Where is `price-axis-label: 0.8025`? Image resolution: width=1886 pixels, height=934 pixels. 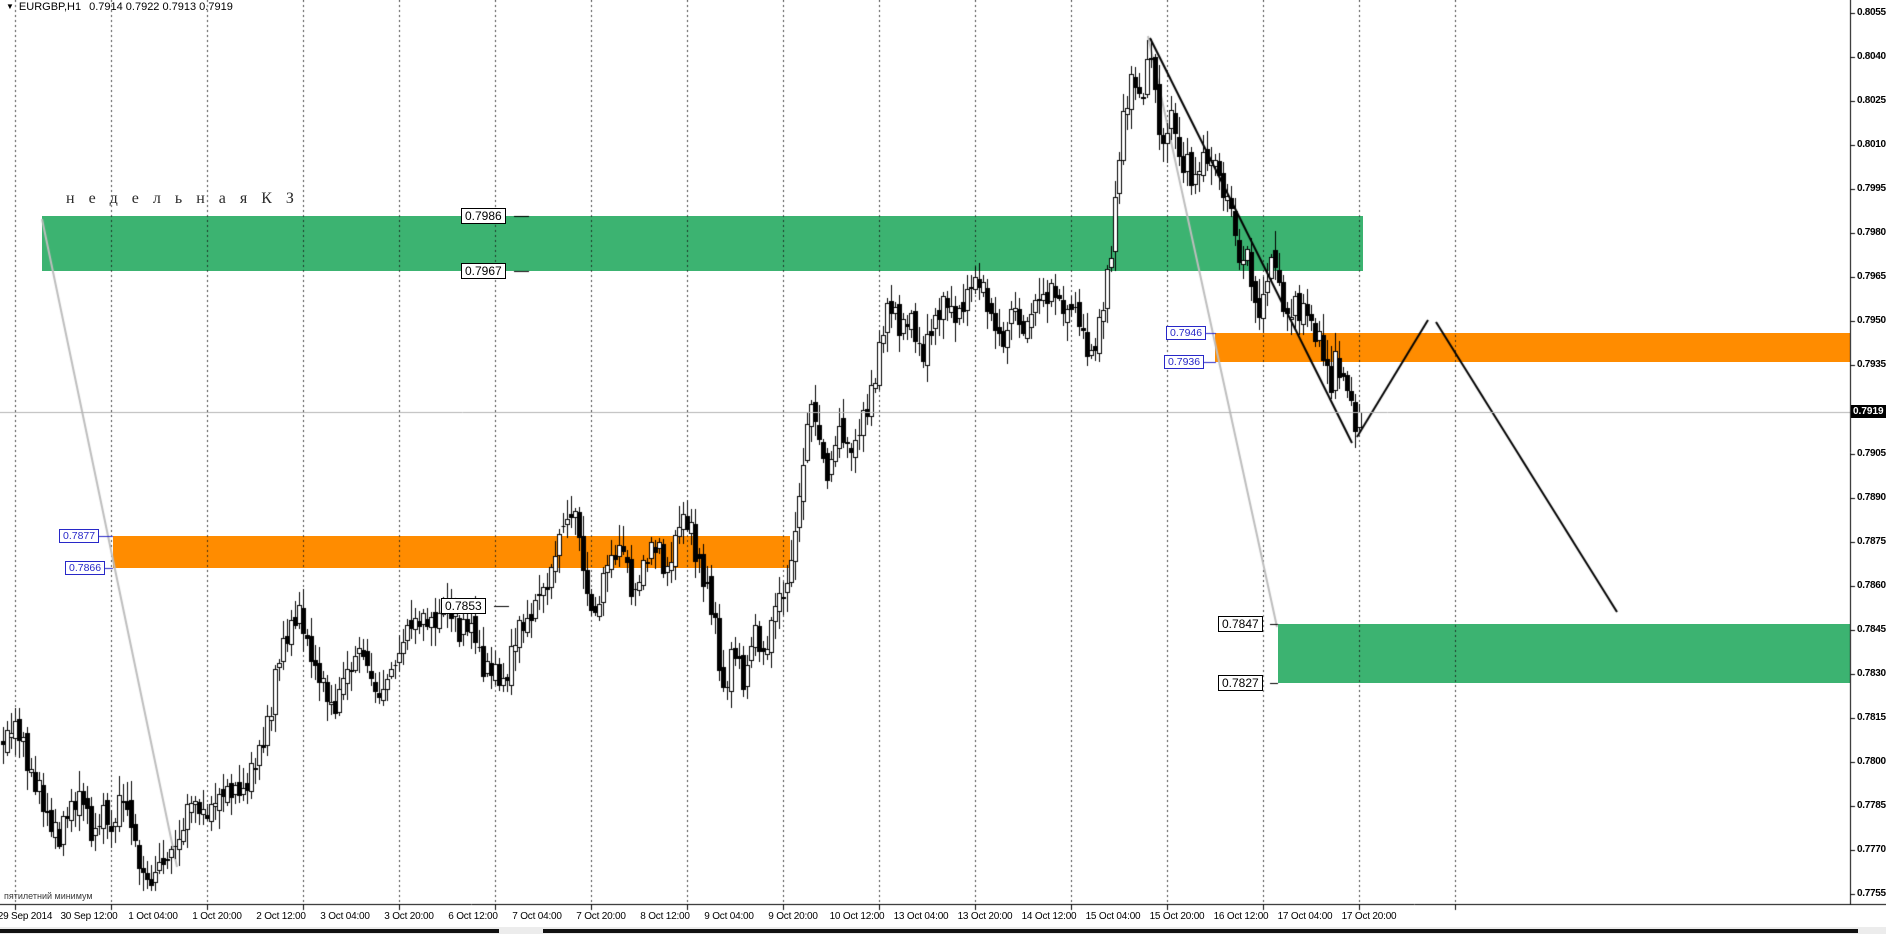 price-axis-label: 0.8025 is located at coordinates (1871, 100).